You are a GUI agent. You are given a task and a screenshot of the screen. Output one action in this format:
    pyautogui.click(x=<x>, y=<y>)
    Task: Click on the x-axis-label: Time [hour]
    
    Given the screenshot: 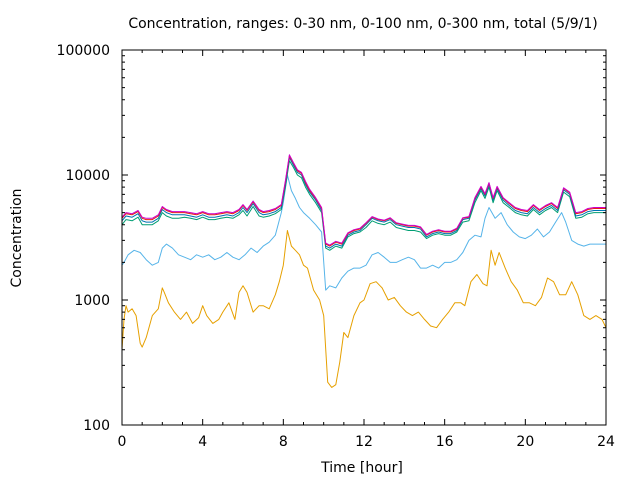 What is the action you would take?
    pyautogui.click(x=361, y=468)
    